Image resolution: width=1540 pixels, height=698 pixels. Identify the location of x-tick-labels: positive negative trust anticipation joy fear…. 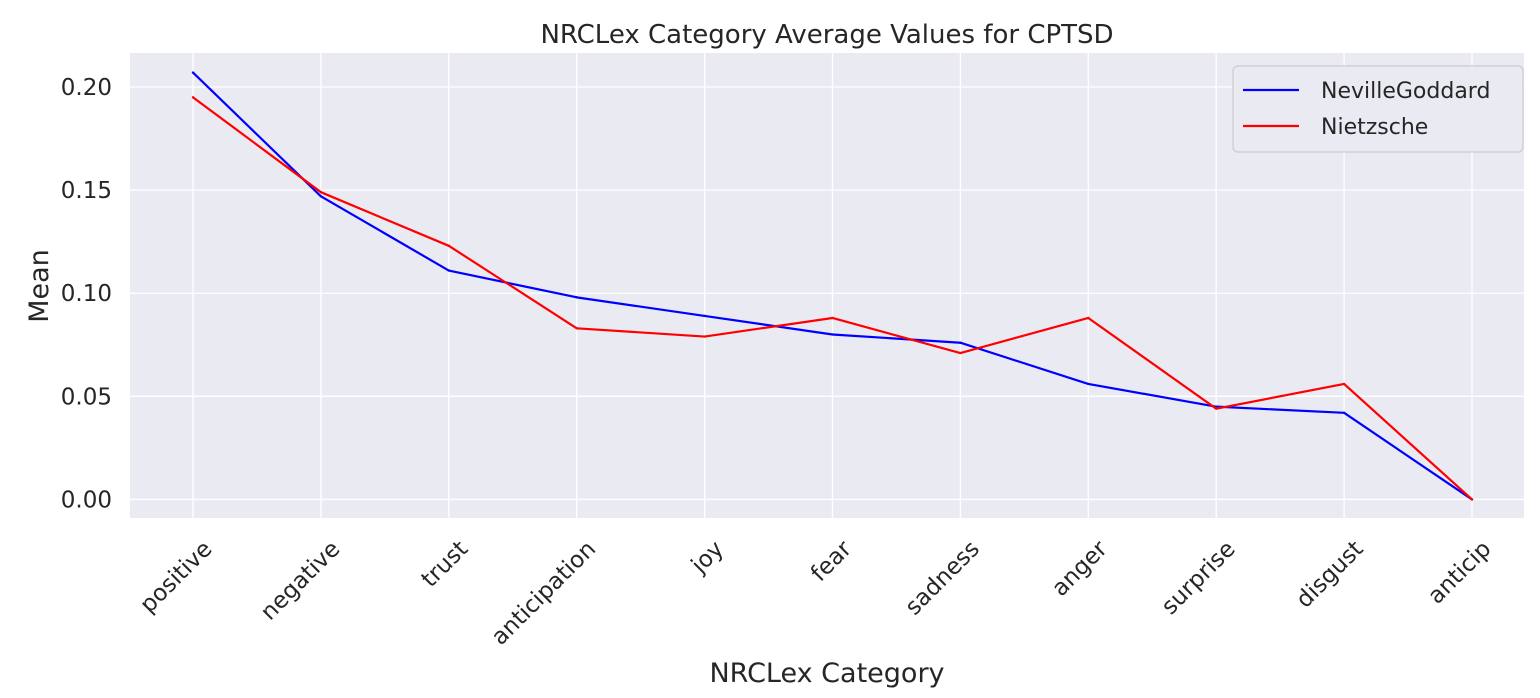
(815, 593).